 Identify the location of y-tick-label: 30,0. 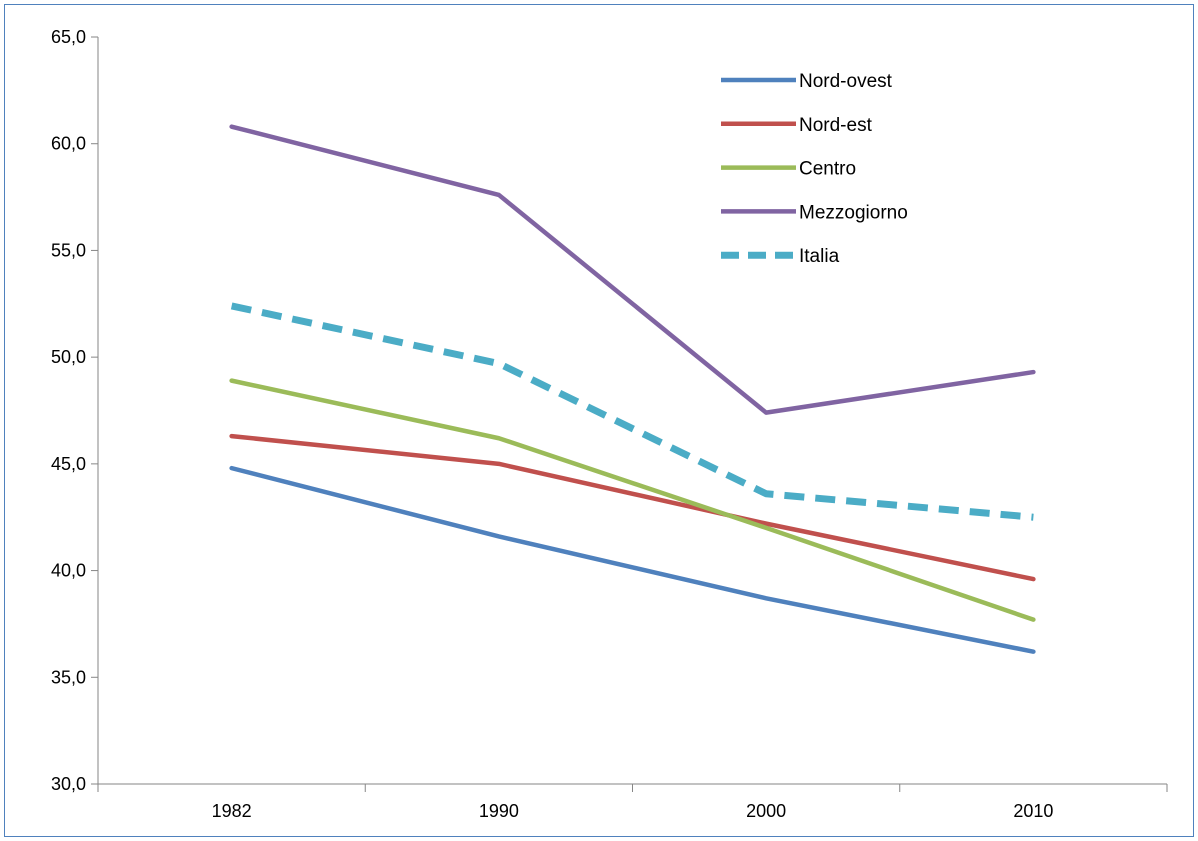
(68, 784).